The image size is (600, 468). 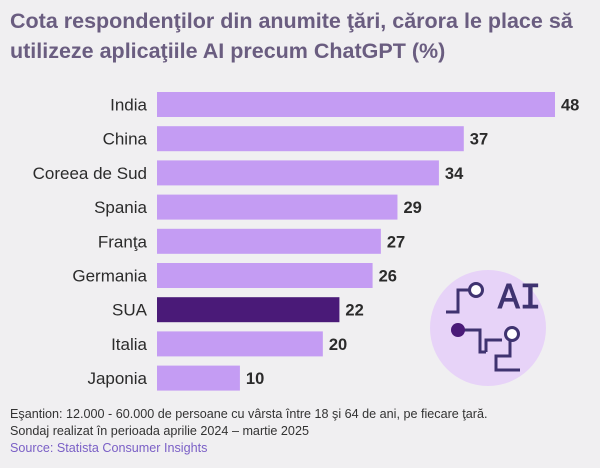 What do you see at coordinates (354, 311) in the screenshot?
I see `value-label-sua: 22` at bounding box center [354, 311].